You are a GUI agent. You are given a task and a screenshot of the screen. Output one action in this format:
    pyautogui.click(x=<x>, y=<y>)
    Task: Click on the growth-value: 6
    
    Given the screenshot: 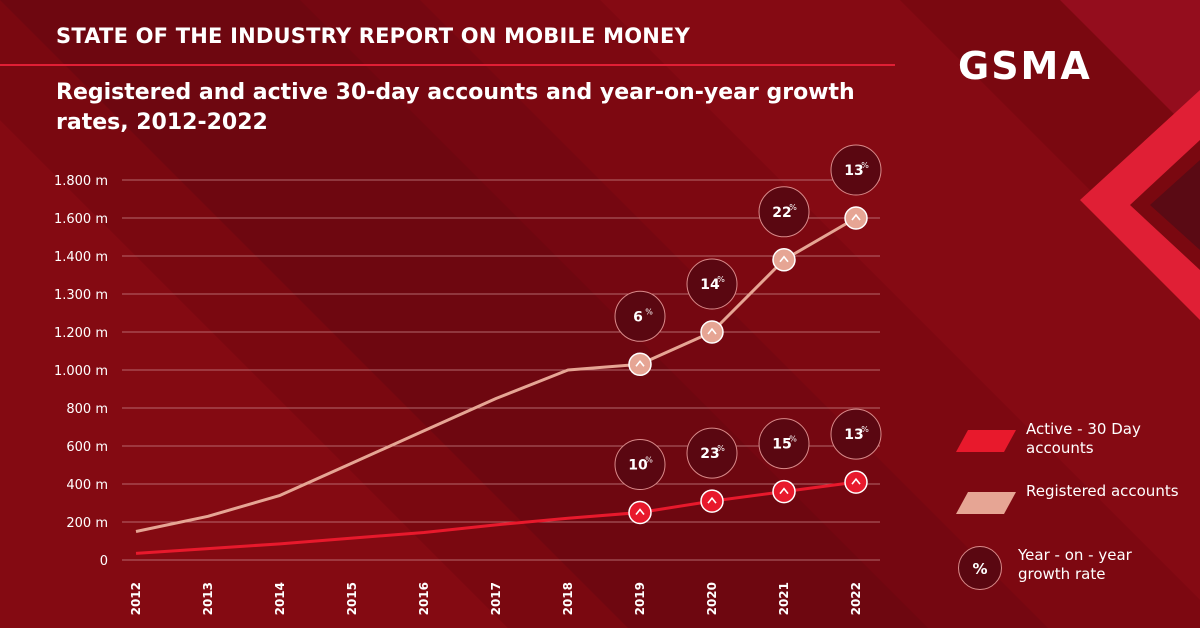 What is the action you would take?
    pyautogui.click(x=638, y=317)
    